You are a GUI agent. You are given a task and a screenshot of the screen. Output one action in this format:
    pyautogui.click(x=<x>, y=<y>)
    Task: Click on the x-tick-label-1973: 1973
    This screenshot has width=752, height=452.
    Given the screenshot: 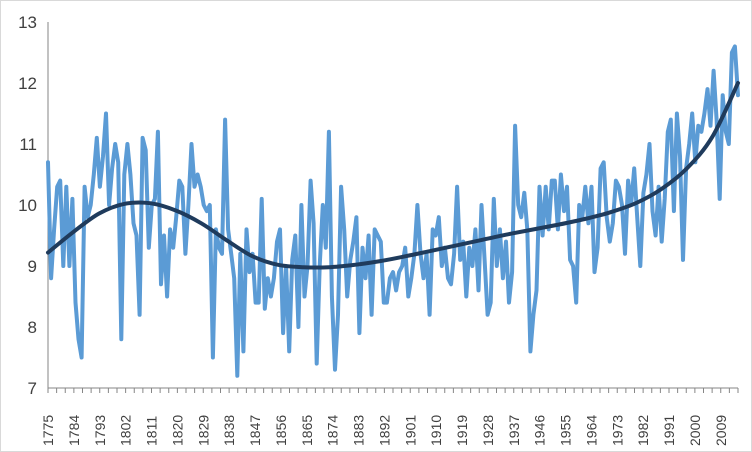 What is the action you would take?
    pyautogui.click(x=617, y=430)
    